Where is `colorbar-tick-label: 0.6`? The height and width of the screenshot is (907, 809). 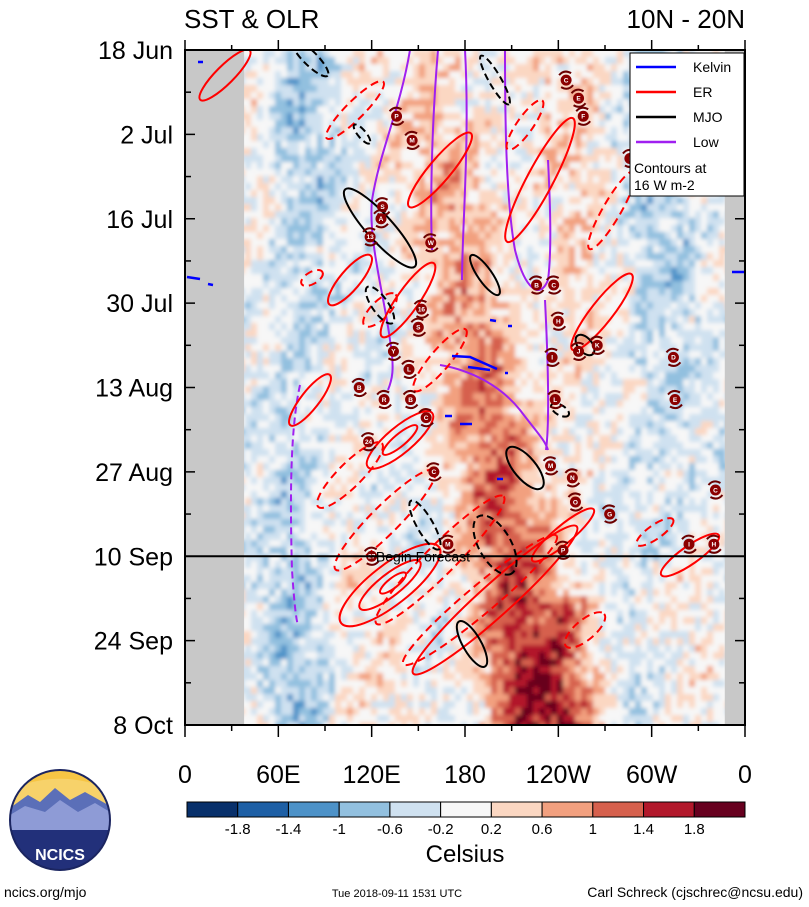 colorbar-tick-label: 0.6 is located at coordinates (542, 829).